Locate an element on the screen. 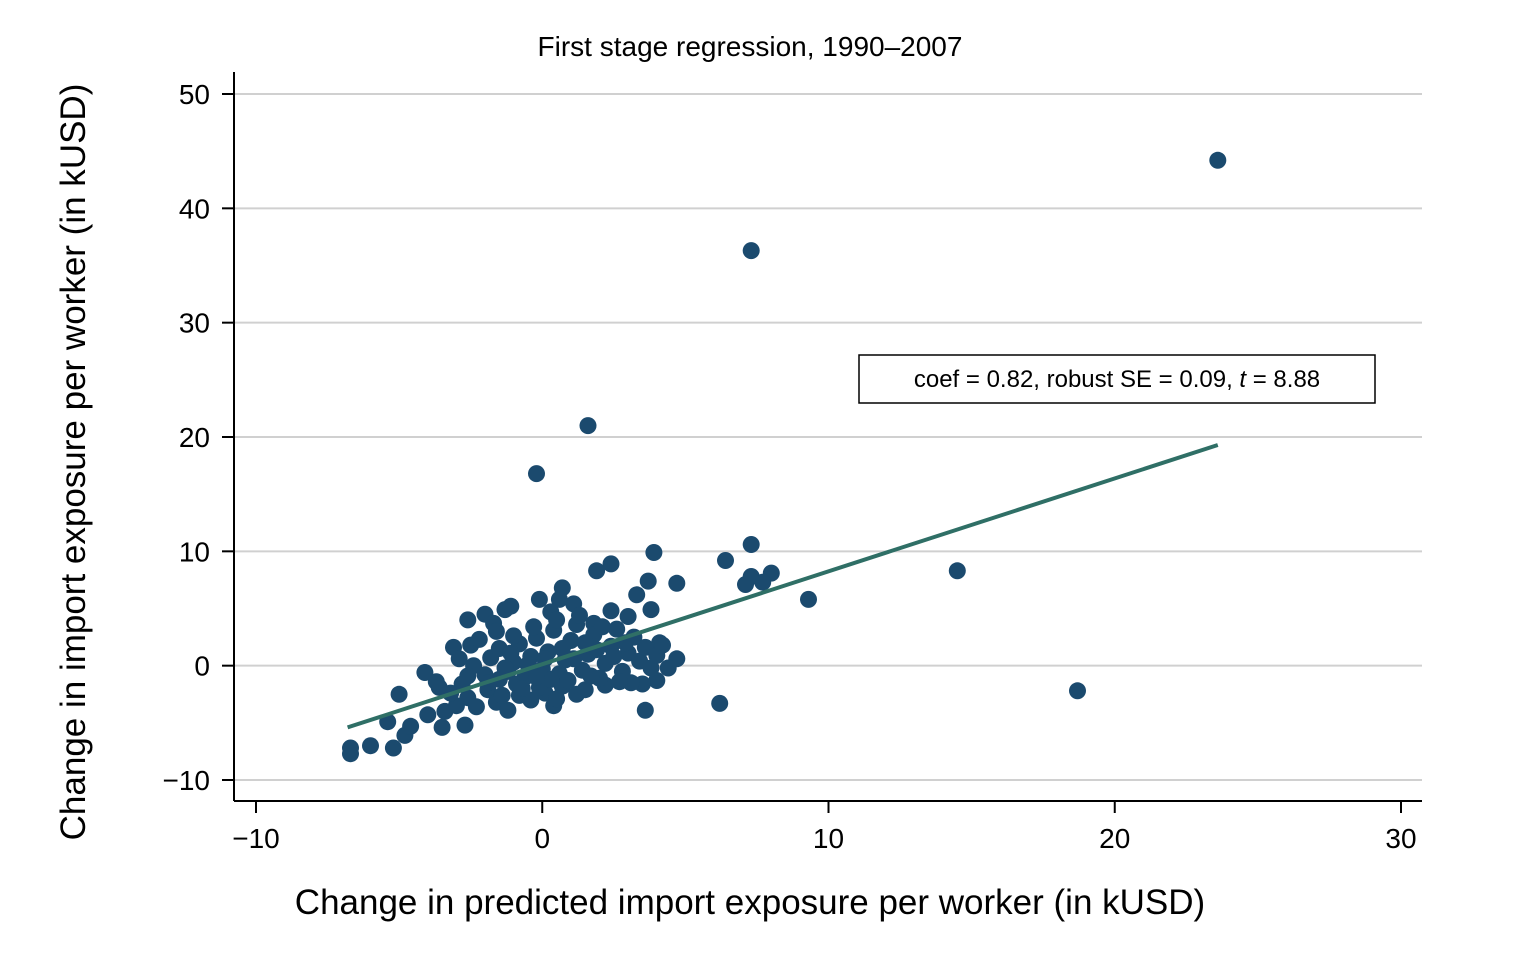 Image resolution: width=1514 pixels, height=956 pixels. y-tick-label: −10 is located at coordinates (187, 780).